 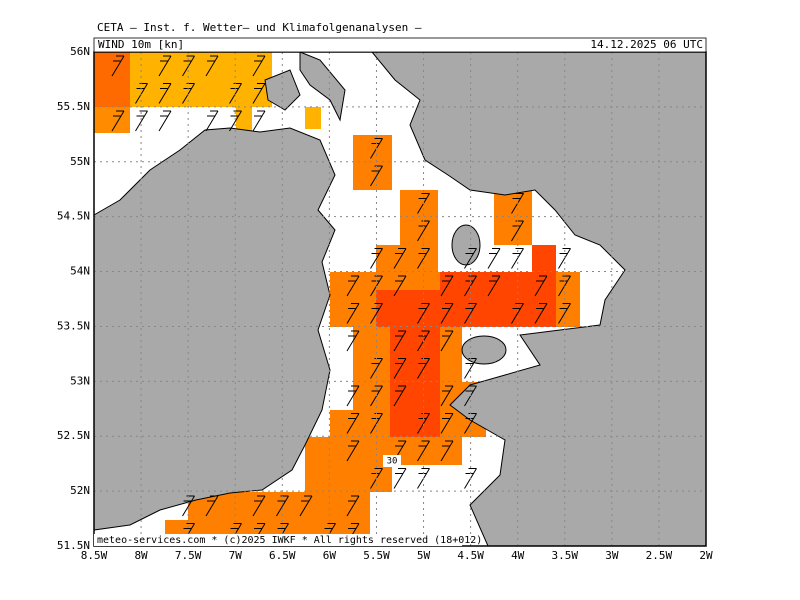 What do you see at coordinates (80, 490) in the screenshot?
I see `lat-label: 52N` at bounding box center [80, 490].